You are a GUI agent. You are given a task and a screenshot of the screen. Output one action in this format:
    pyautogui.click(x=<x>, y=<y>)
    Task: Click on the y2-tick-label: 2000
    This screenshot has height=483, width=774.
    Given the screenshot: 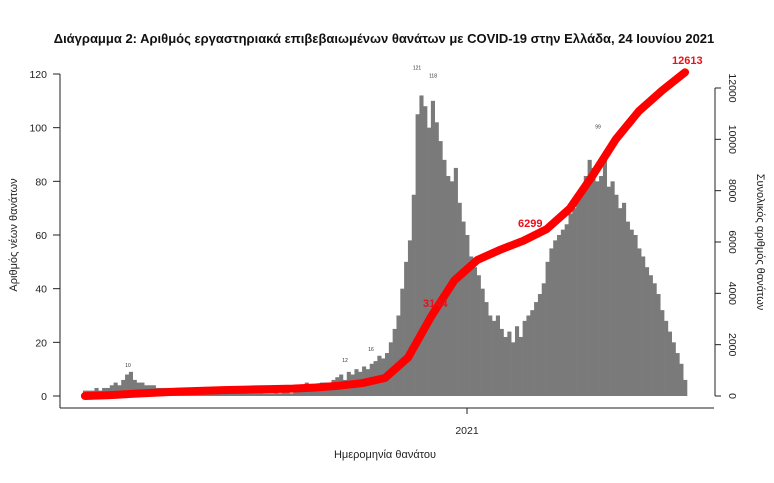 What is the action you would take?
    pyautogui.click(x=732, y=345)
    